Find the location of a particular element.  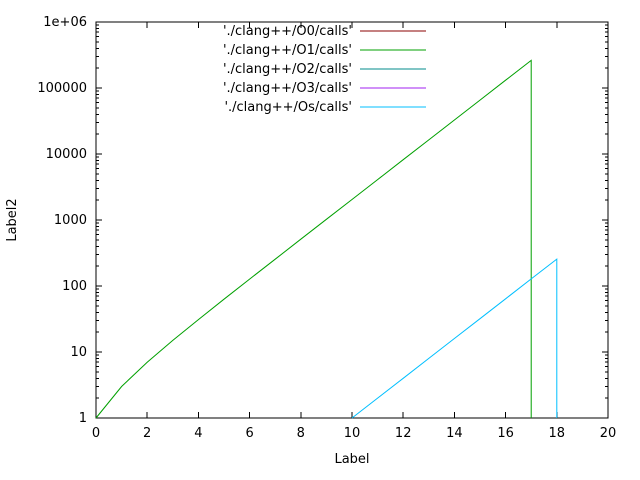

legend-label: './clang++/Os/calls' is located at coordinates (288, 107).